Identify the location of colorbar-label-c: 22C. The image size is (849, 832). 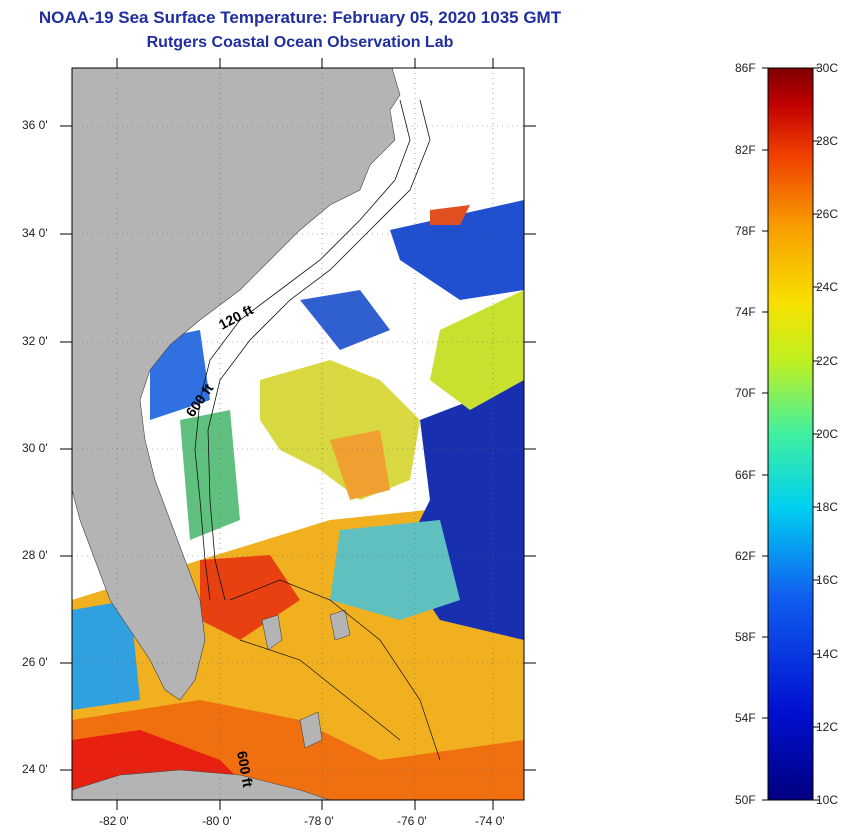
(827, 361).